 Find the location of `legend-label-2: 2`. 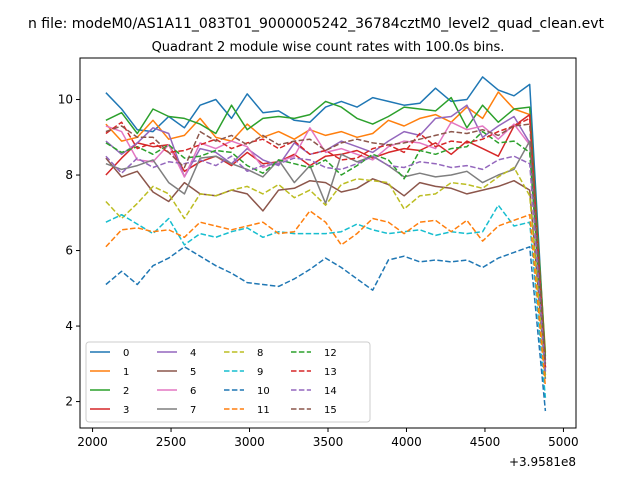

legend-label-2: 2 is located at coordinates (126, 391).